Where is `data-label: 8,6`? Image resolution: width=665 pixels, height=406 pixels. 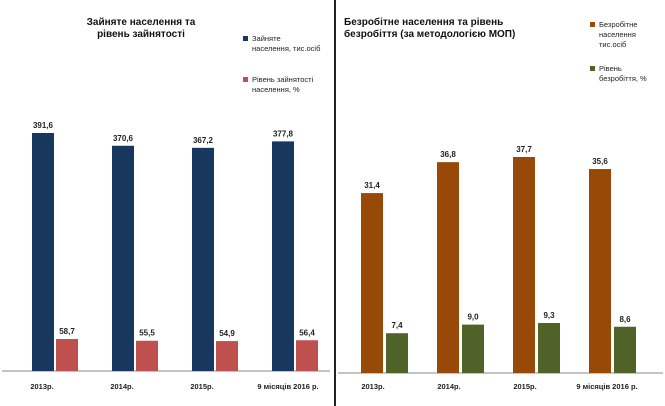 data-label: 8,6 is located at coordinates (625, 319).